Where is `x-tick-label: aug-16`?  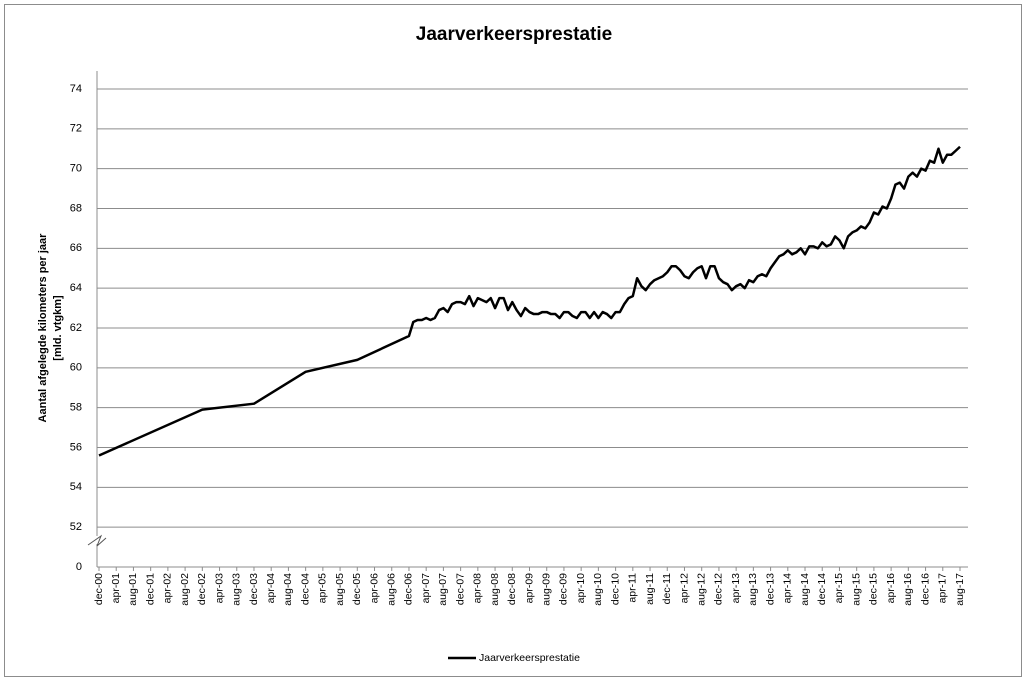
x-tick-label: aug-16 is located at coordinates (908, 589).